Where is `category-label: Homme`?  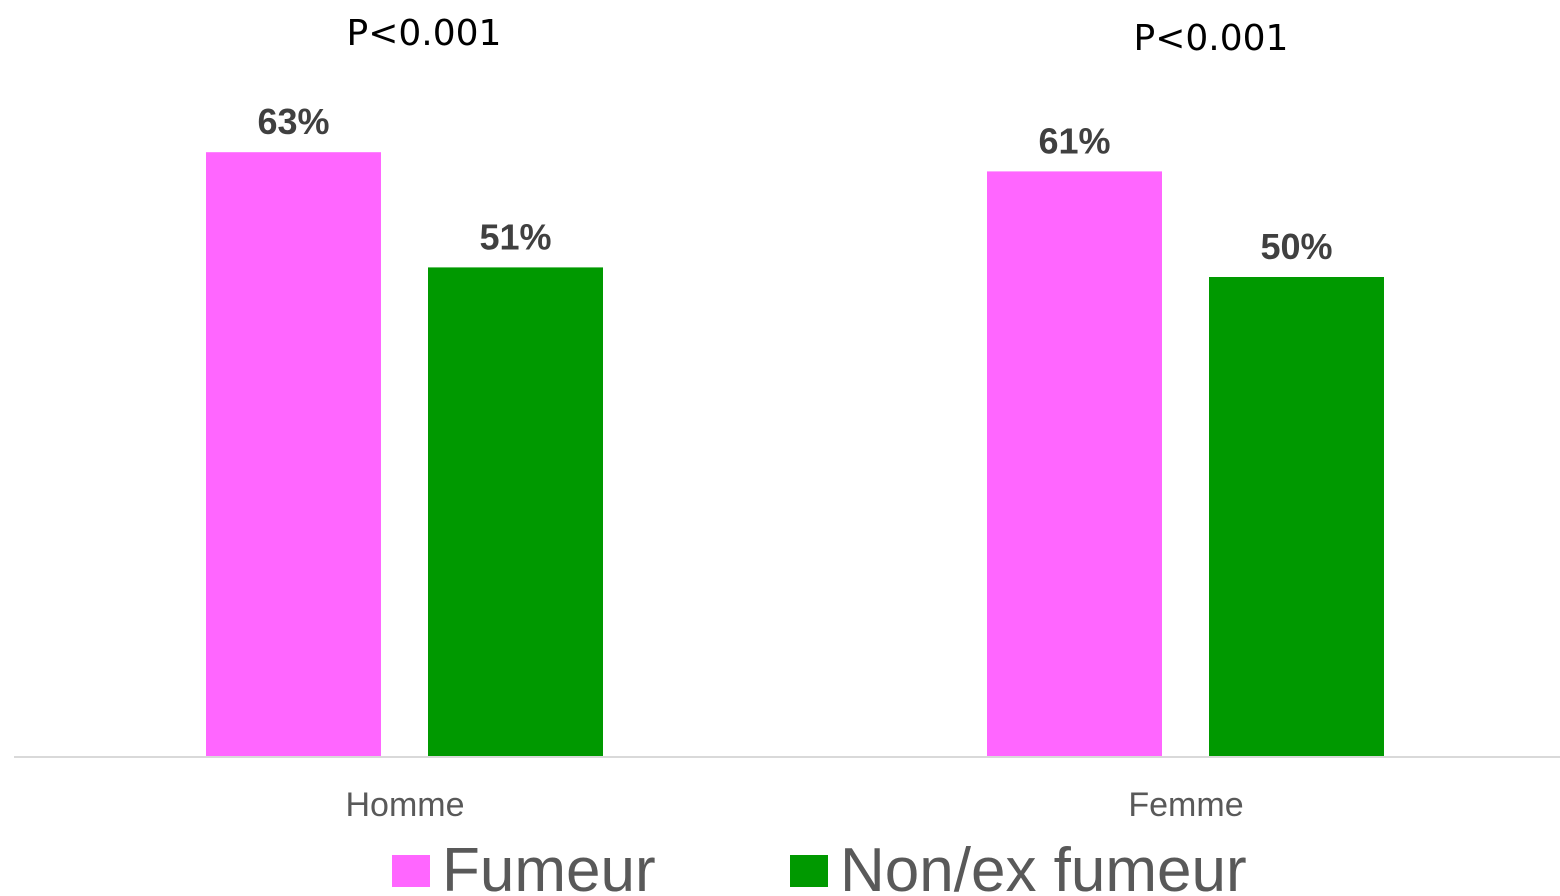
category-label: Homme is located at coordinates (404, 805).